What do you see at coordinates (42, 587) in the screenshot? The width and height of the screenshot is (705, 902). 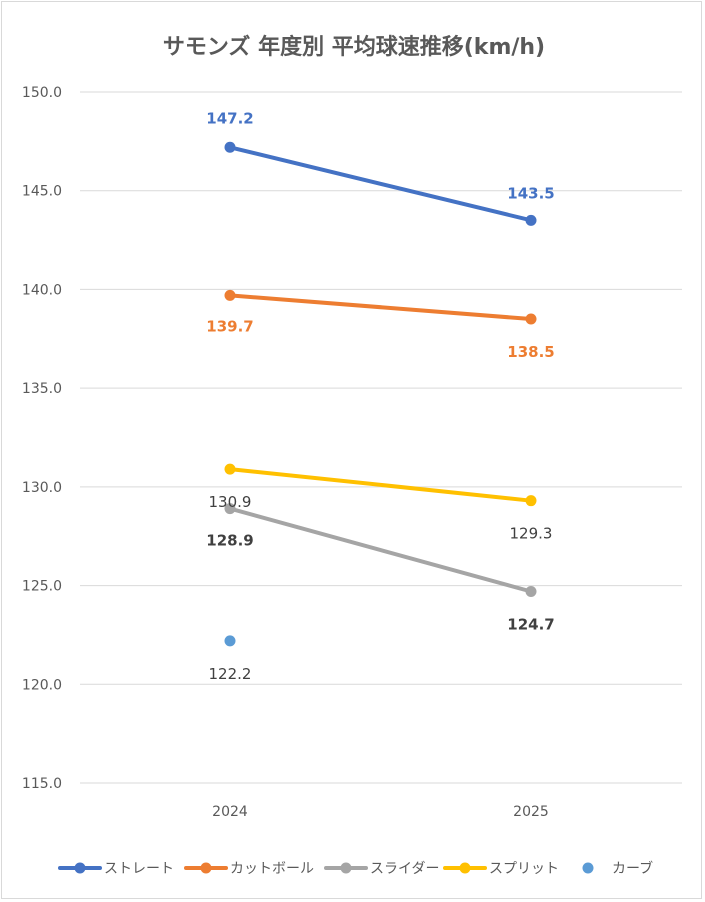 I see `y-tick-label: 125.0` at bounding box center [42, 587].